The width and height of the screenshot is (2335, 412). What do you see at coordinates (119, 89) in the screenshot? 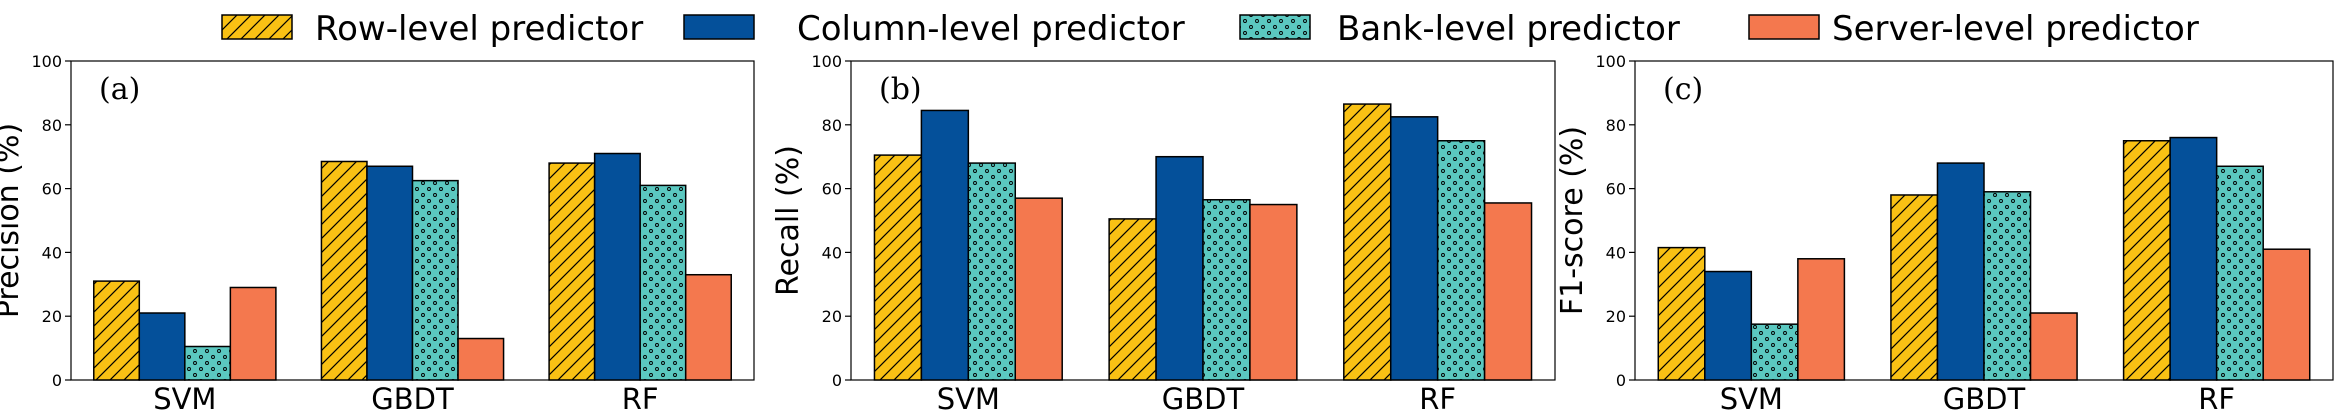
I see `panel-label: (a)` at bounding box center [119, 89].